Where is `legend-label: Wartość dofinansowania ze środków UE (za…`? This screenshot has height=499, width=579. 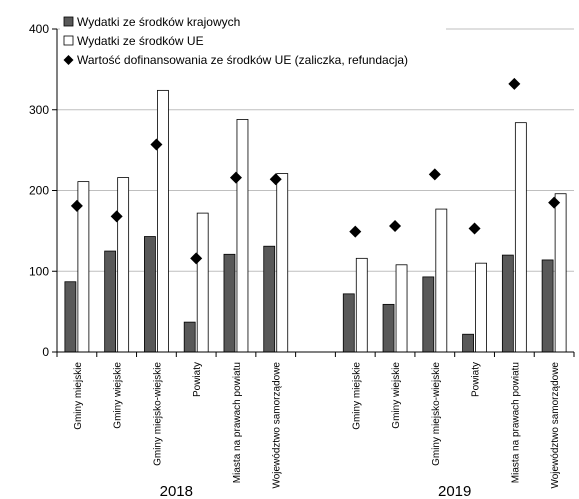
legend-label: Wartość dofinansowania ze środków UE (za… is located at coordinates (242, 60).